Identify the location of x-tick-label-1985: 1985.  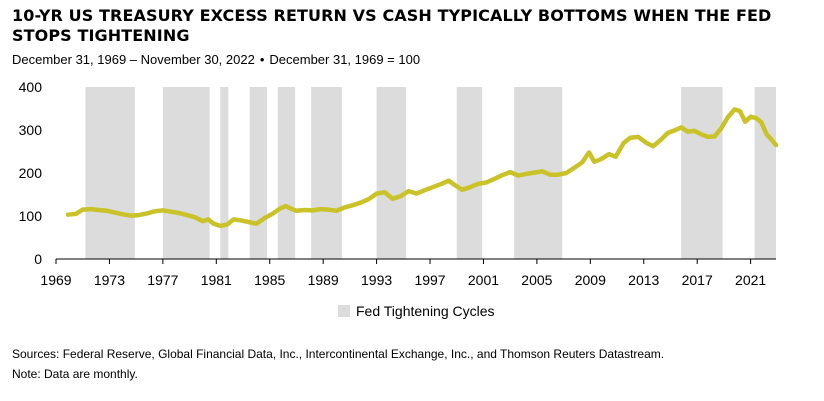
(269, 280).